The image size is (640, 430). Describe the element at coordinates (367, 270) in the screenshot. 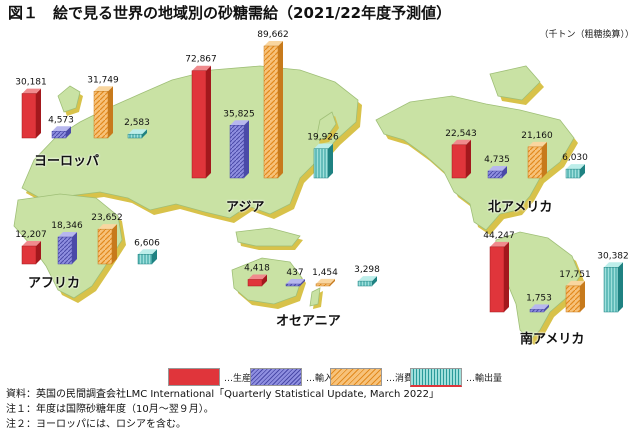

I see `bar-value-label: 3,298` at that location.